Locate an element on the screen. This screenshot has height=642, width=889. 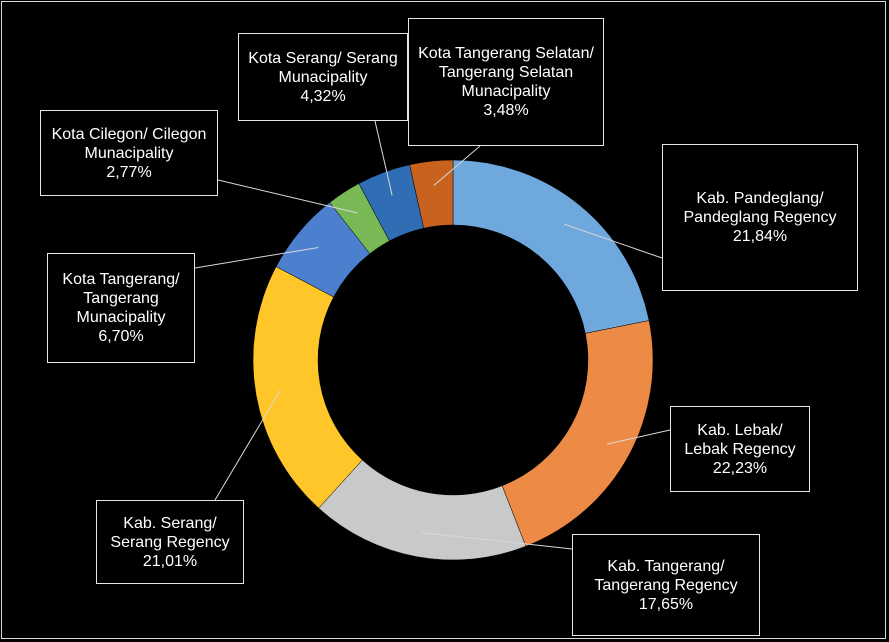
data-label: Kab. Serang/ Serang Regency 21,01% is located at coordinates (170, 542).